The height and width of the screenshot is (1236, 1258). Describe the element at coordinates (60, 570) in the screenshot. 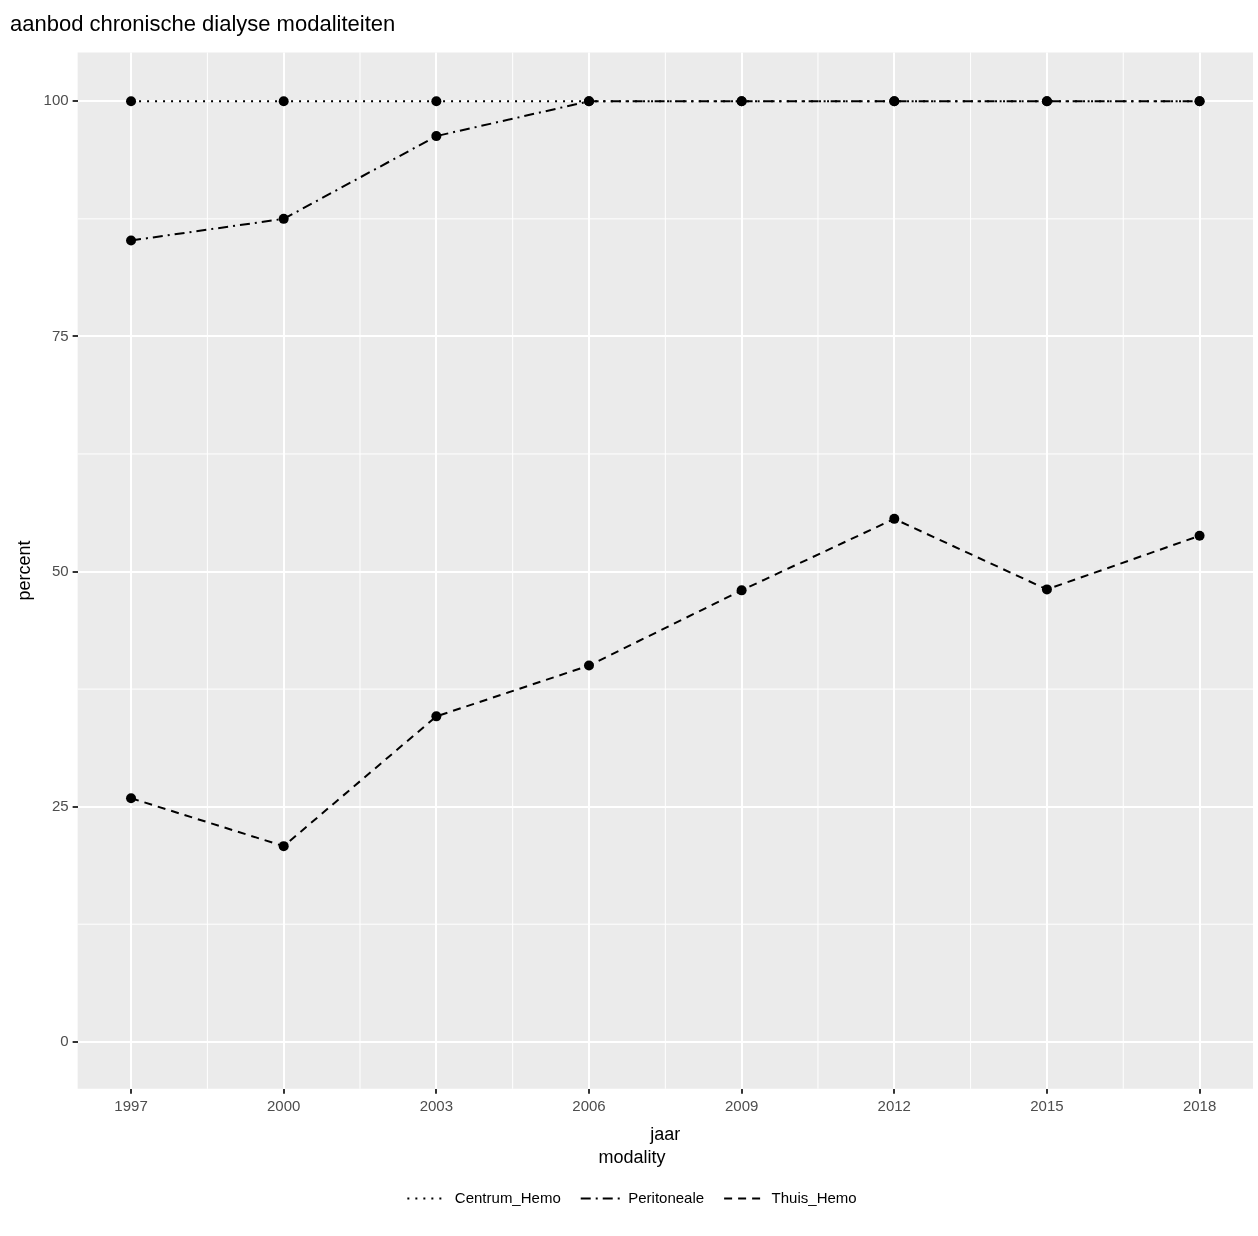

I see `y-tick-label: 50` at that location.